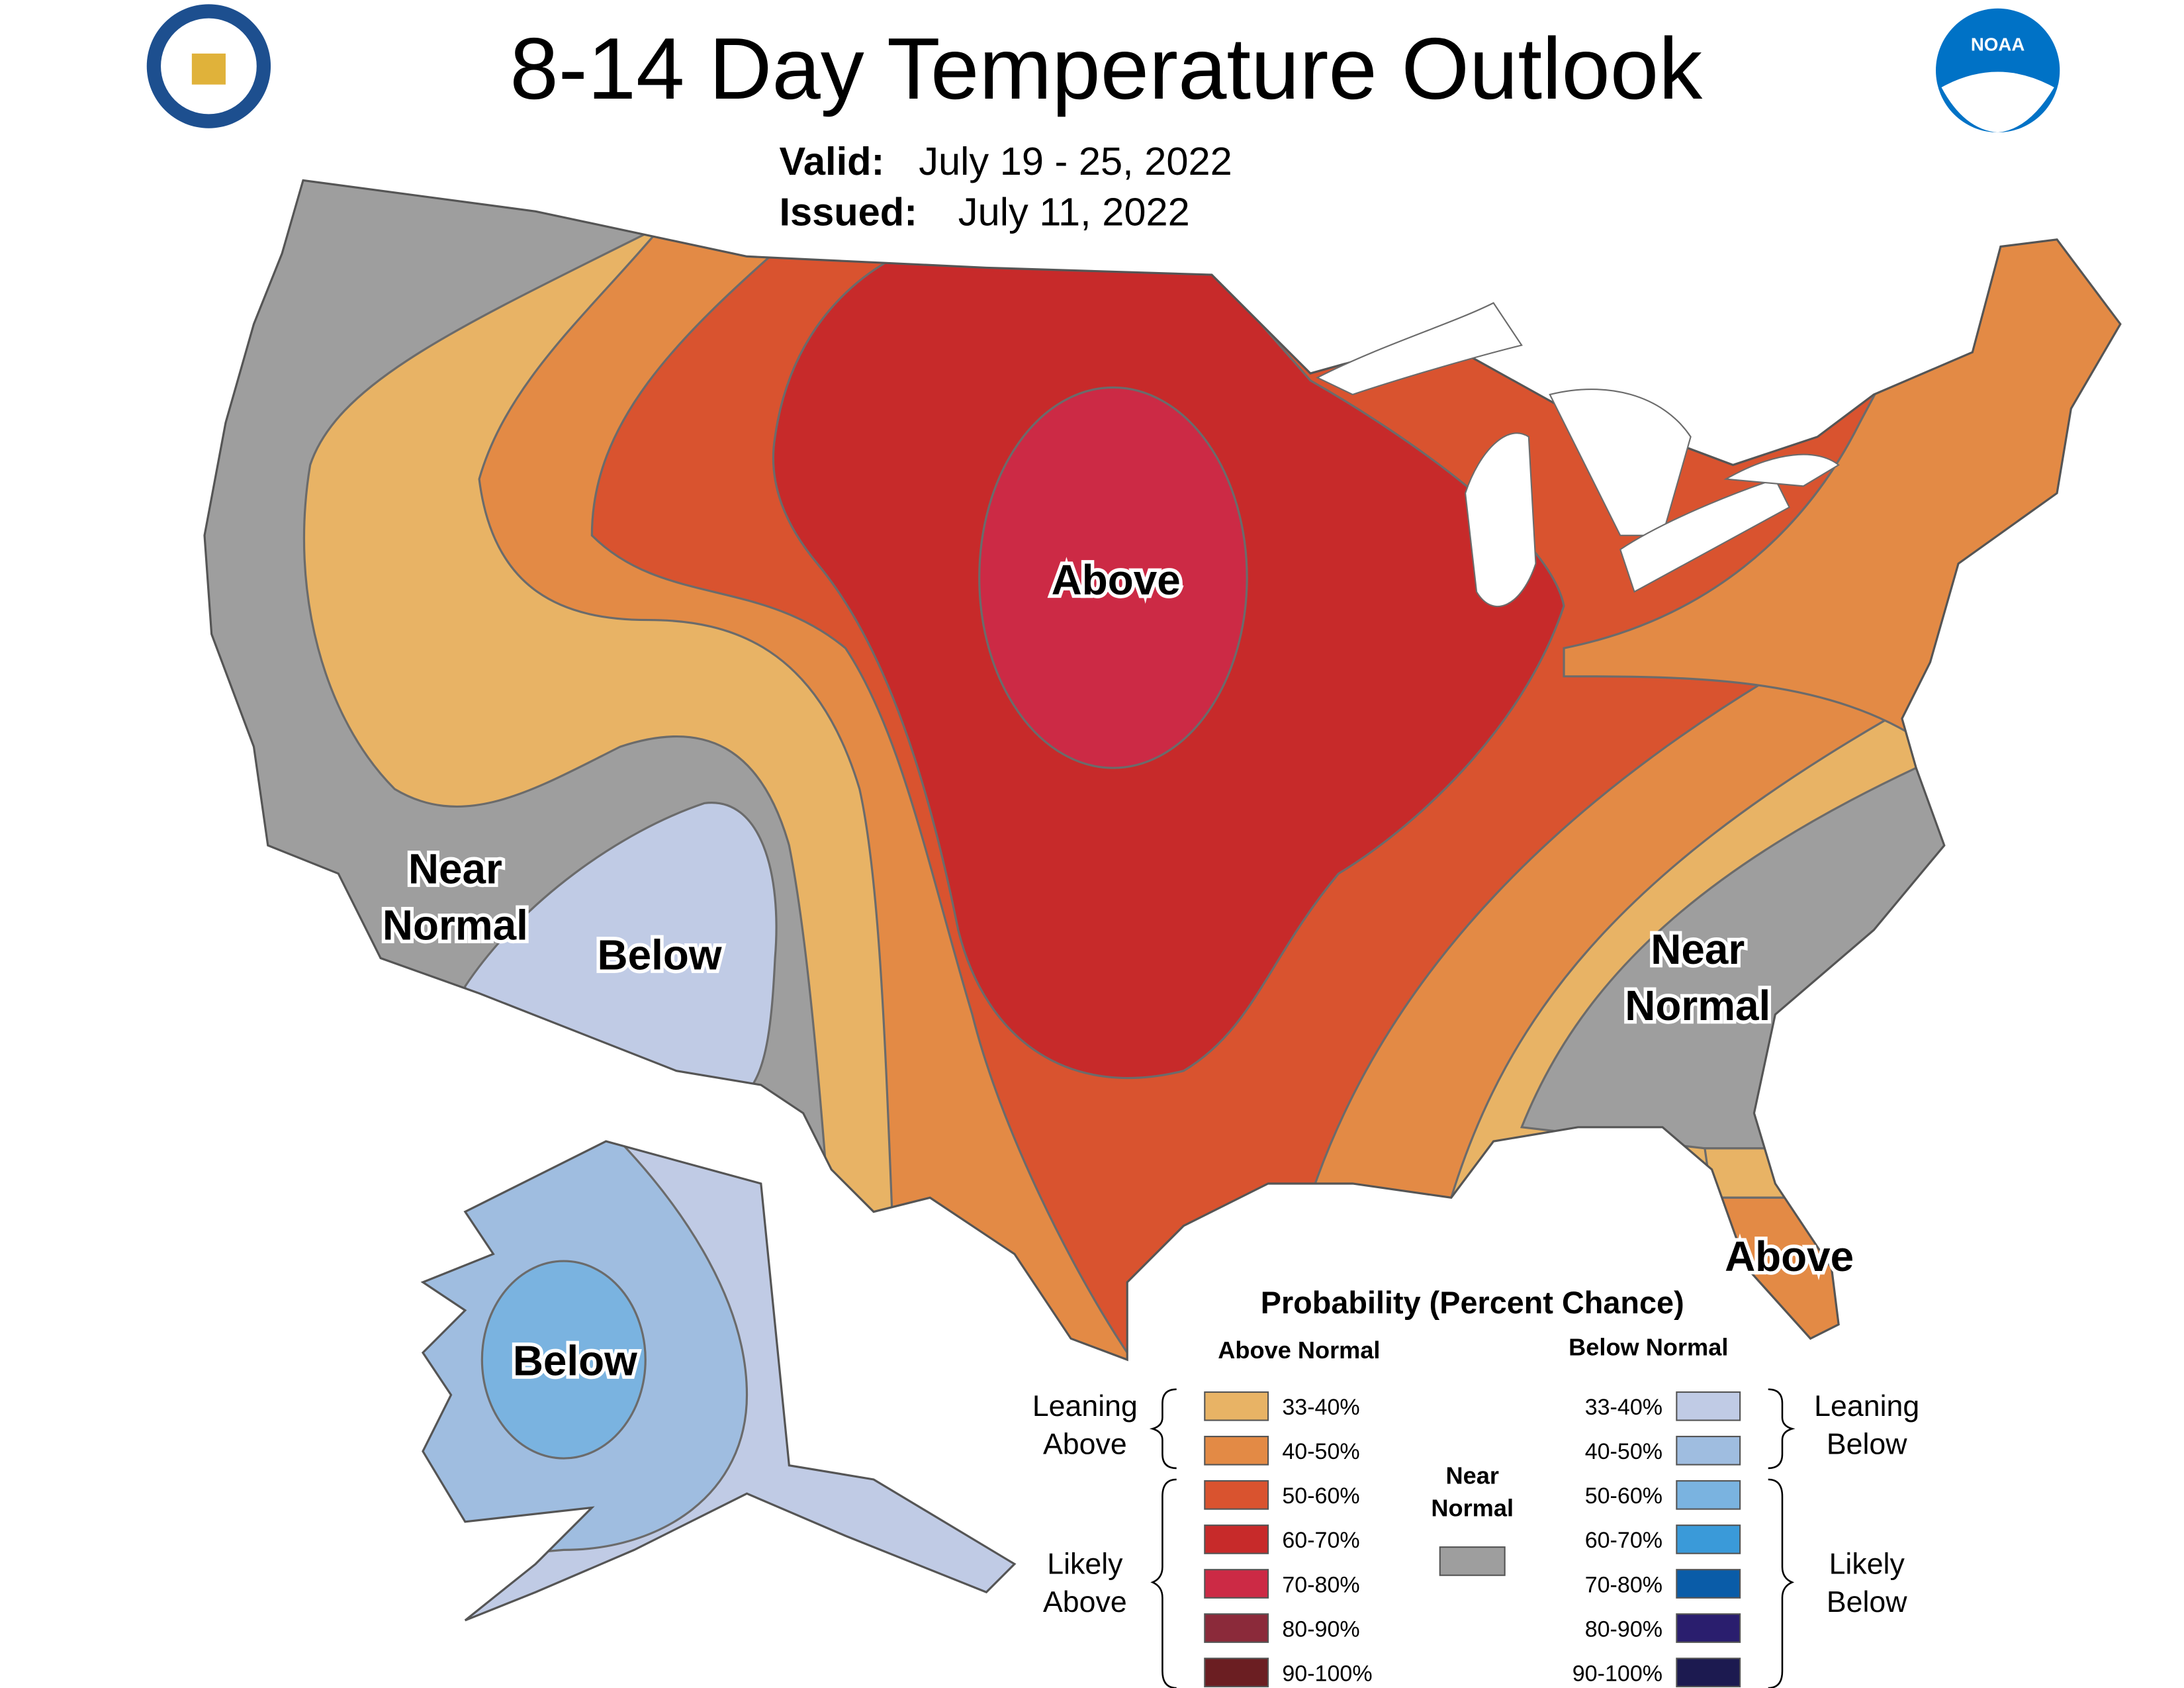  Describe the element at coordinates (1075, 161) in the screenshot. I see `valid-dates: July 19 - 25, 2022` at that location.